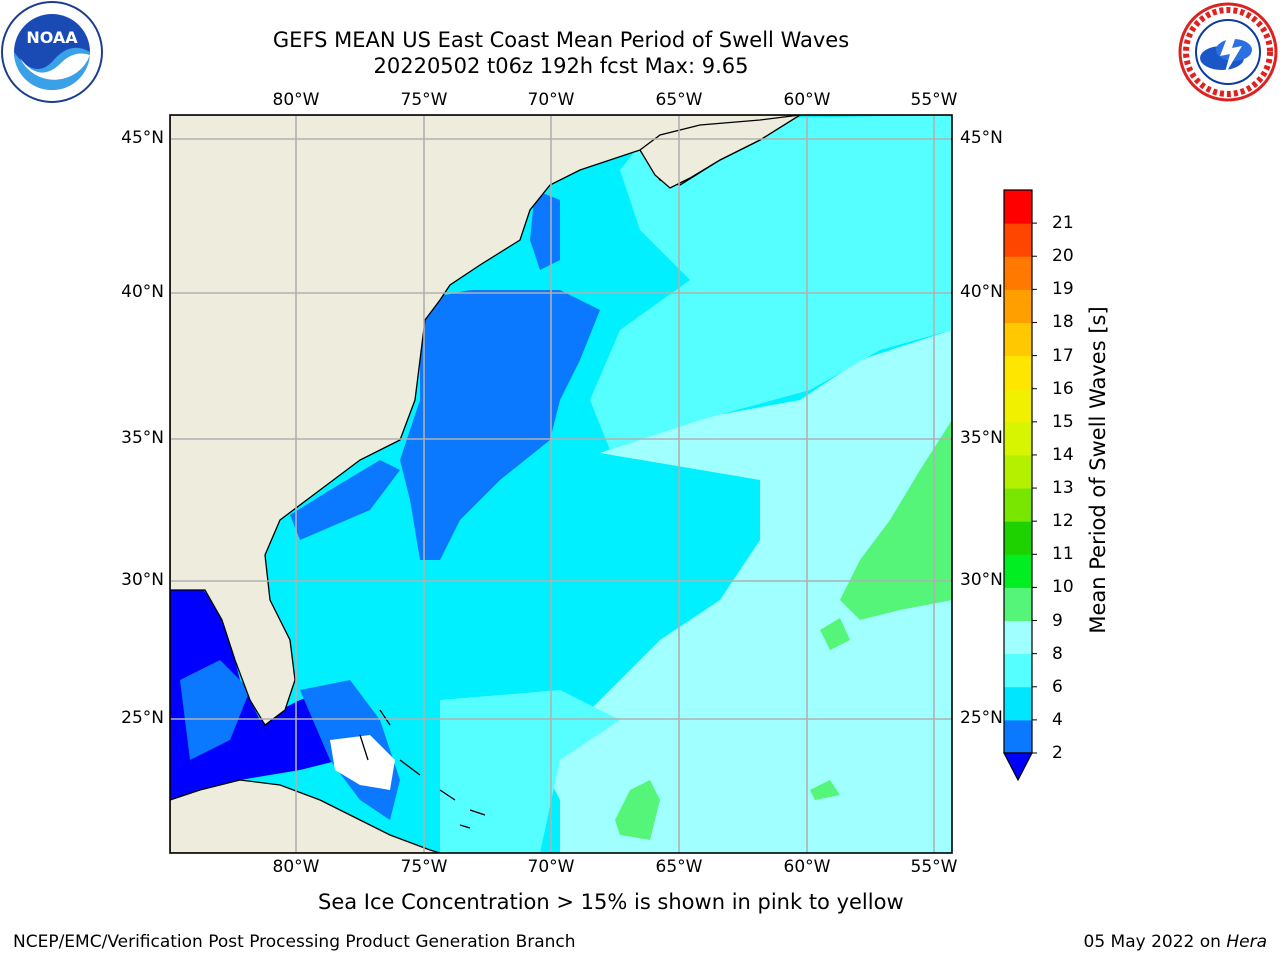 The image size is (1280, 960). Describe the element at coordinates (981, 438) in the screenshot. I see `lat-label-right: 35°N` at that location.